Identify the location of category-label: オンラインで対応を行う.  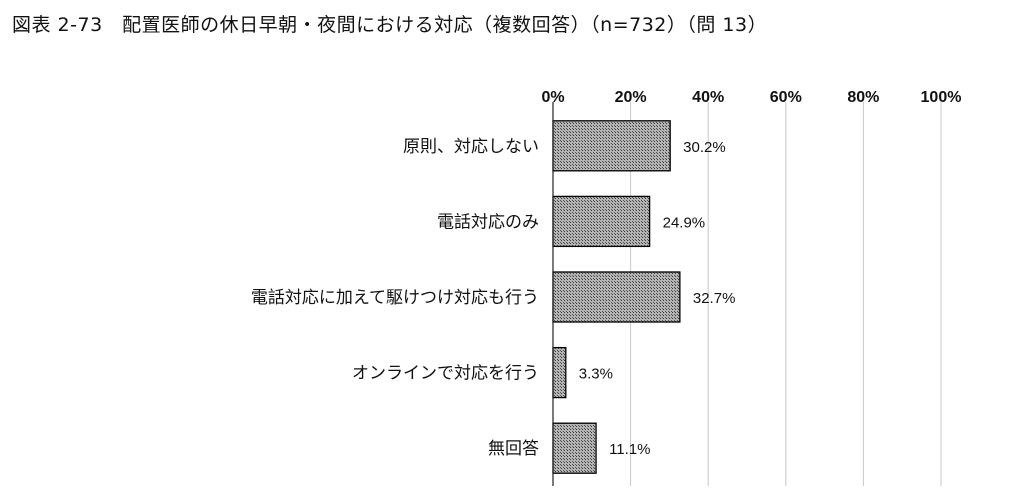
(445, 374).